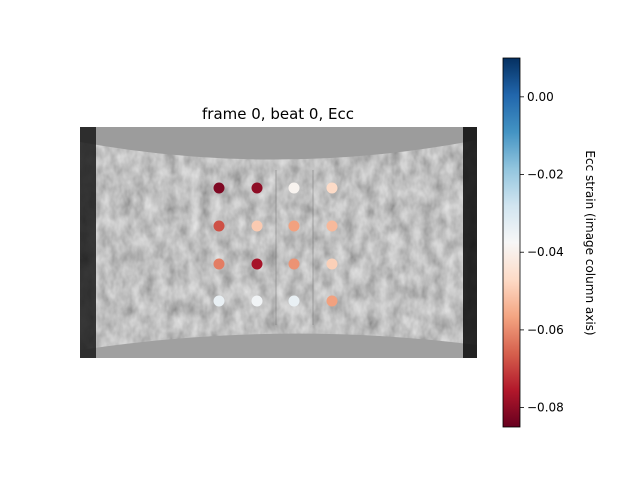 This screenshot has width=640, height=480. Describe the element at coordinates (545, 252) in the screenshot. I see `colorbar-tick-label: −0.04` at that location.